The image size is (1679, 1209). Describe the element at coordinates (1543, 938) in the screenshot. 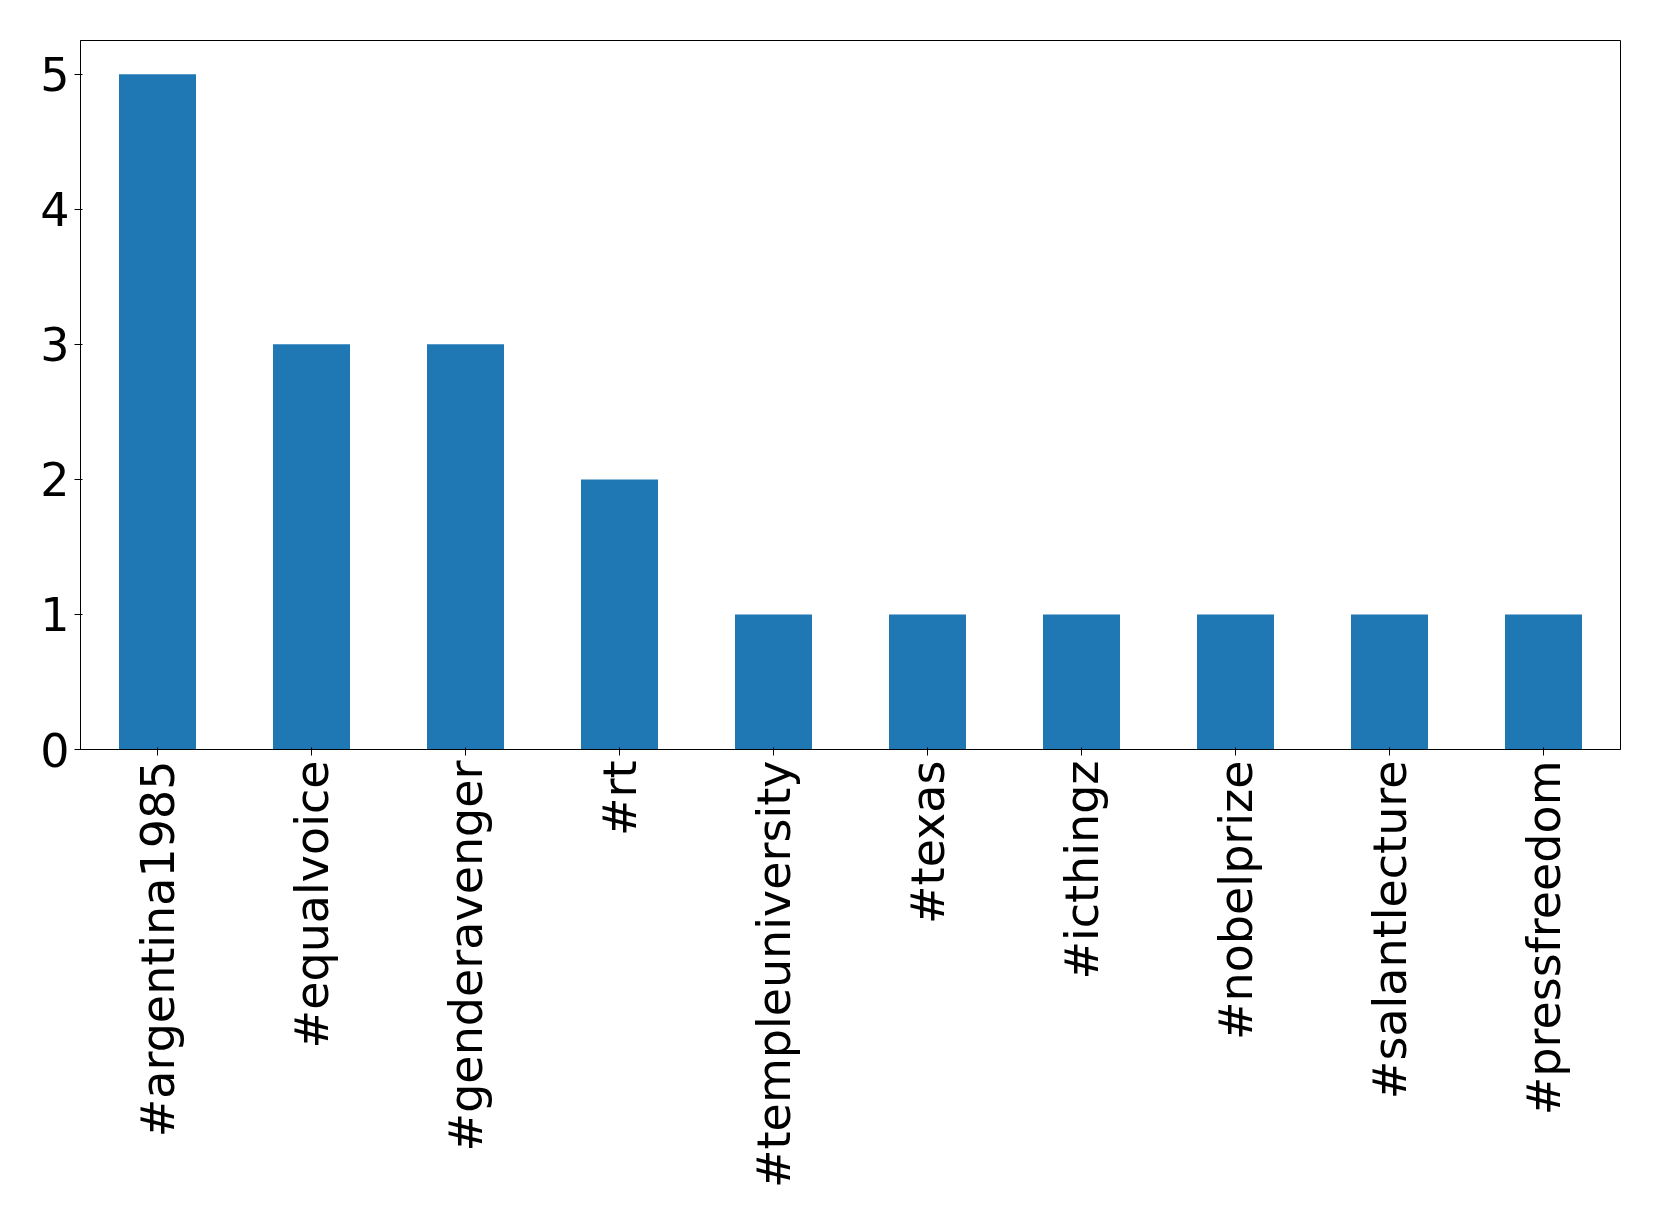

I see `x-tick-label: #pressfreedom` at that location.